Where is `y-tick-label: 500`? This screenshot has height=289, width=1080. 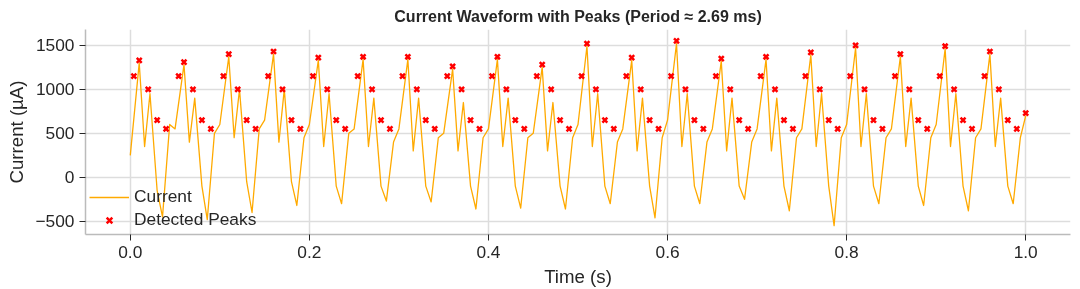
y-tick-label: 500 is located at coordinates (60, 133).